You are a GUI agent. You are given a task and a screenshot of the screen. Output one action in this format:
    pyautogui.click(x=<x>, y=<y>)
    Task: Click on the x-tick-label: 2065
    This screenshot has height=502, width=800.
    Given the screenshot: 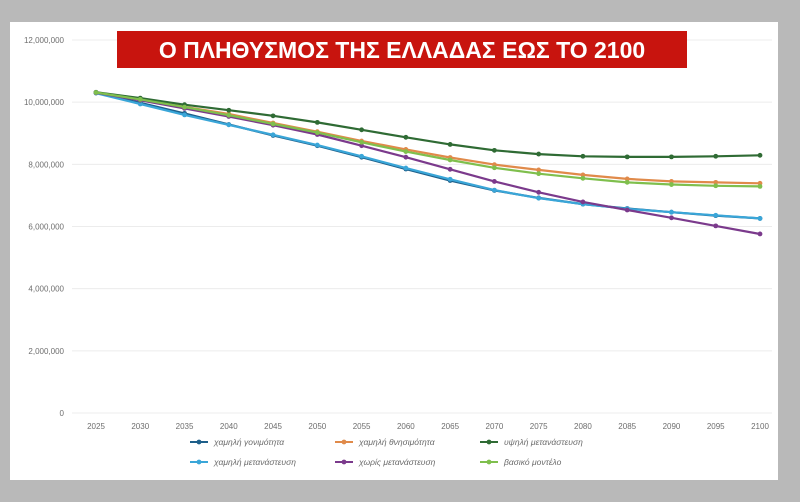 What is the action you would take?
    pyautogui.click(x=450, y=426)
    